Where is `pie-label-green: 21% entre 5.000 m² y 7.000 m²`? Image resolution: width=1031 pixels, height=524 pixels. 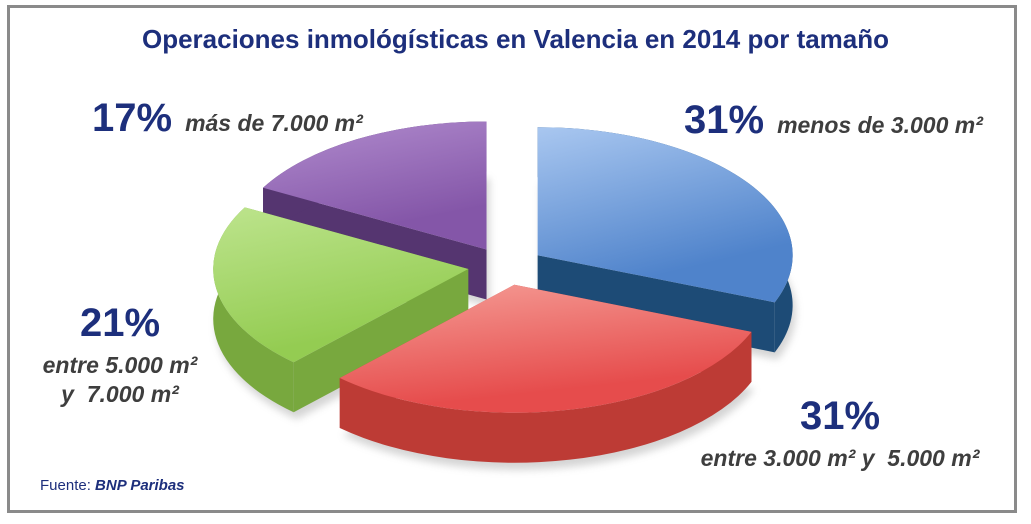
pie-label-green: 21% entre 5.000 m² y 7.000 m² is located at coordinates (120, 356).